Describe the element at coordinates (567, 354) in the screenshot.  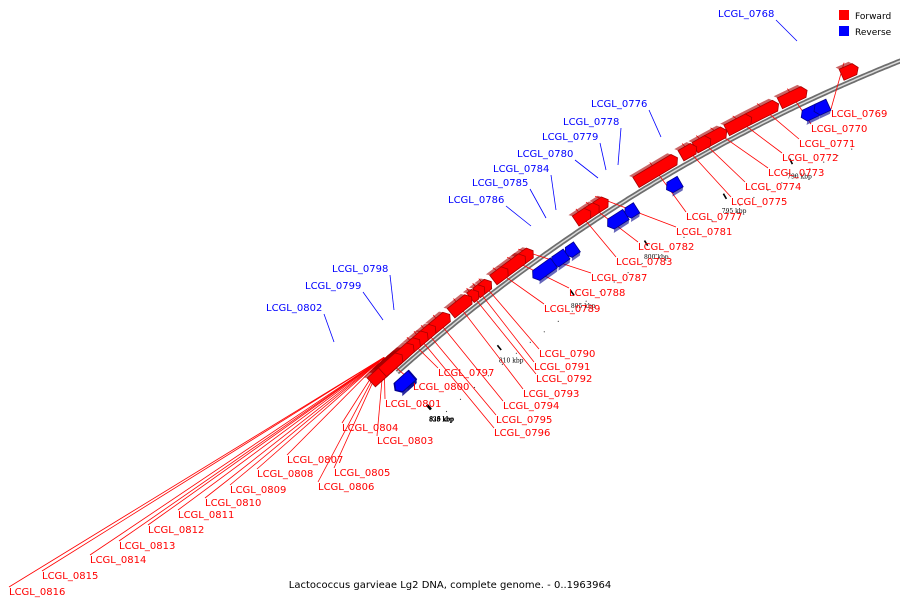
I see `forward-gene-label: LCGL_0790` at that location.